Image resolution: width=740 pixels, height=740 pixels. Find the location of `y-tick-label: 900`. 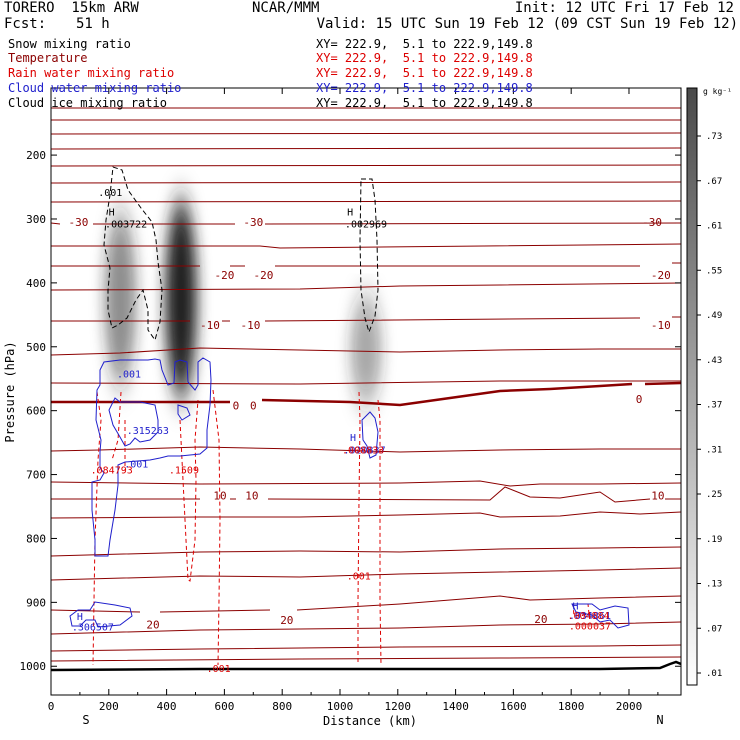

y-tick-label: 900 is located at coordinates (36, 602).